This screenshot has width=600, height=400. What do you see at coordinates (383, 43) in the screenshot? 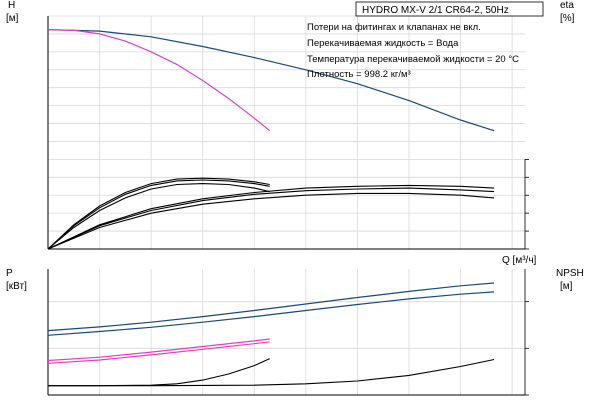
I see `note-line-2: Перекачиваемая жидкость = Вода` at bounding box center [383, 43].